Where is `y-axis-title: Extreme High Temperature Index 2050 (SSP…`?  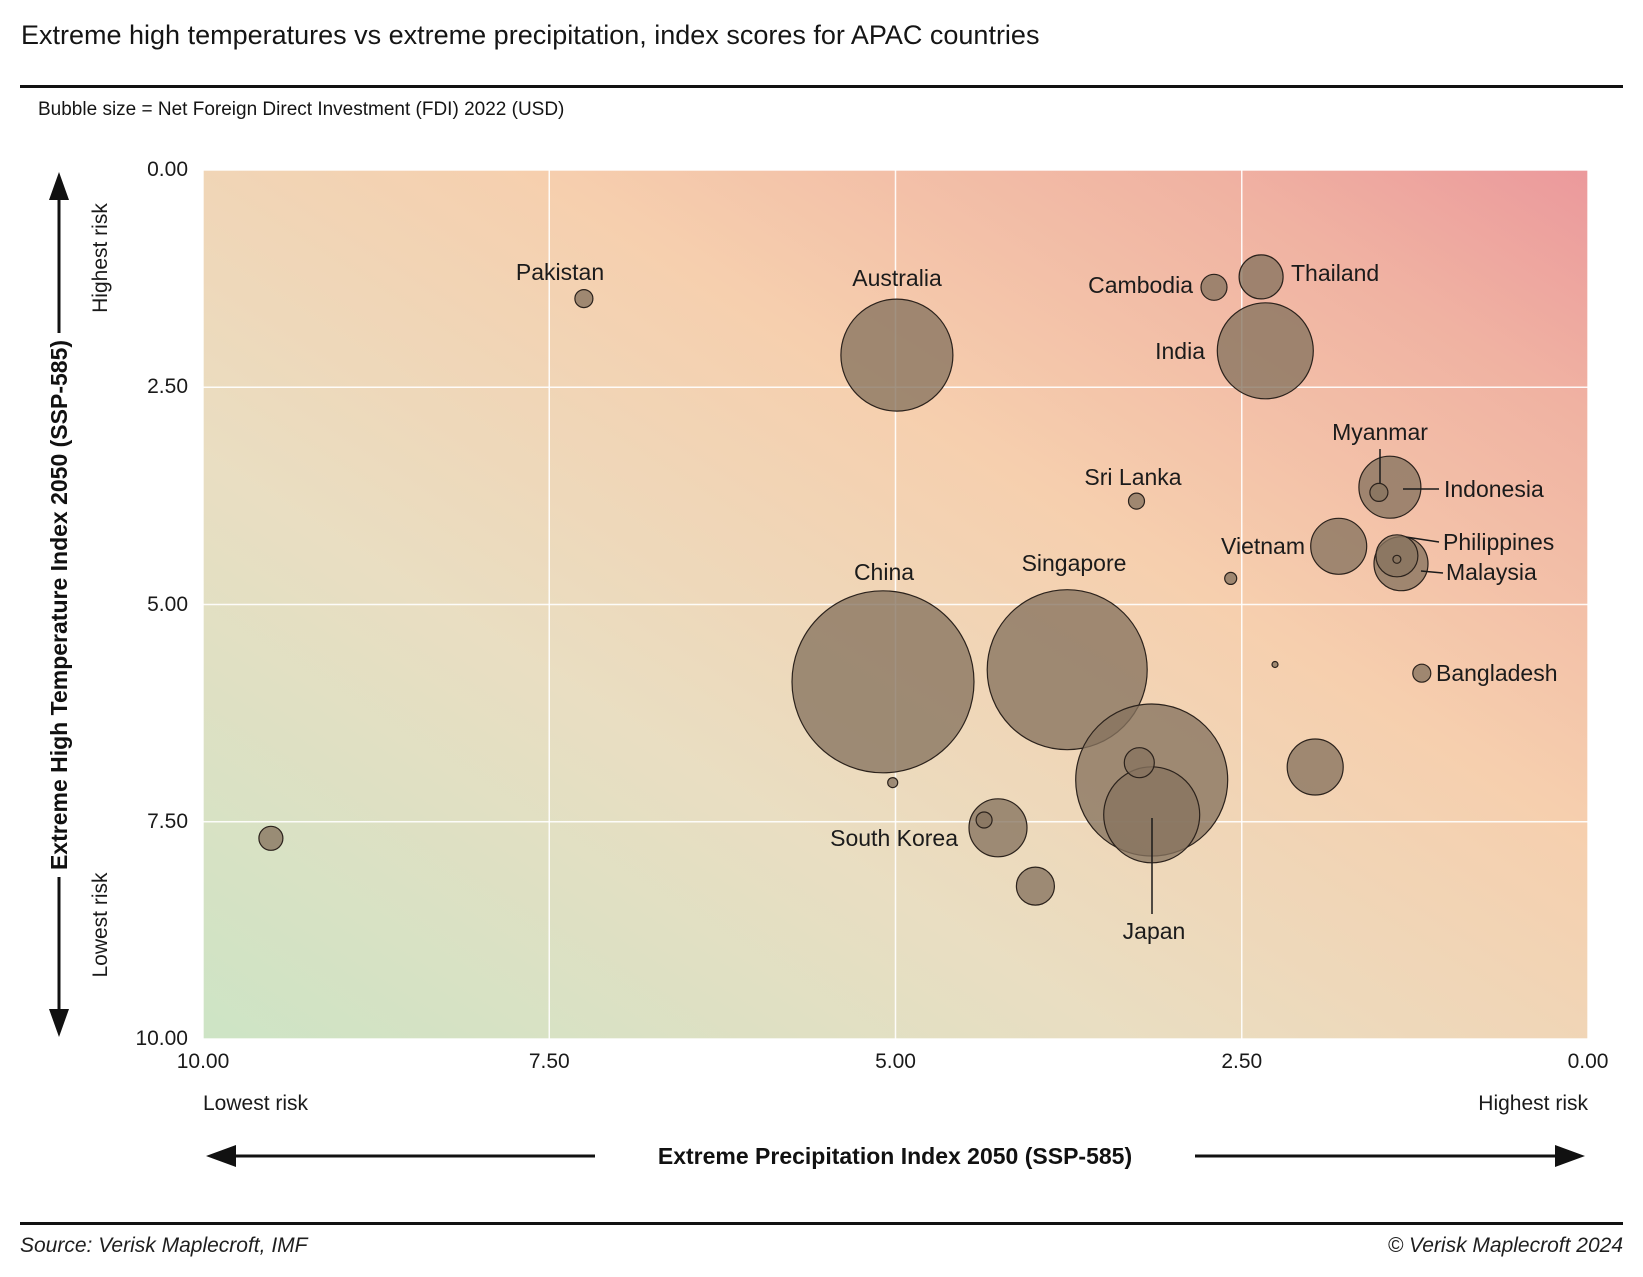 y-axis-title: Extreme High Temperature Index 2050 (SSP… is located at coordinates (59, 605).